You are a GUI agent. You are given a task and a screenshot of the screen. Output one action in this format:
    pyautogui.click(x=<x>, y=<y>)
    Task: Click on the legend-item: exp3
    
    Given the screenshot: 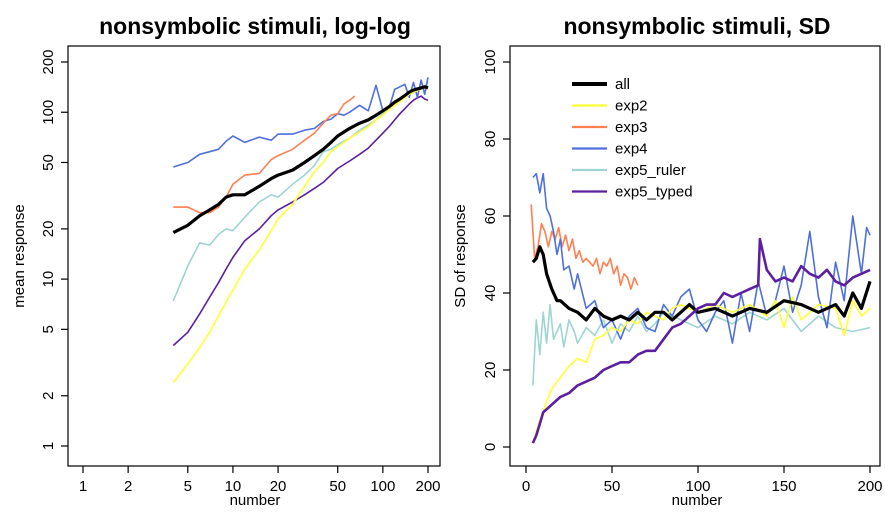 What is the action you would take?
    pyautogui.click(x=610, y=127)
    